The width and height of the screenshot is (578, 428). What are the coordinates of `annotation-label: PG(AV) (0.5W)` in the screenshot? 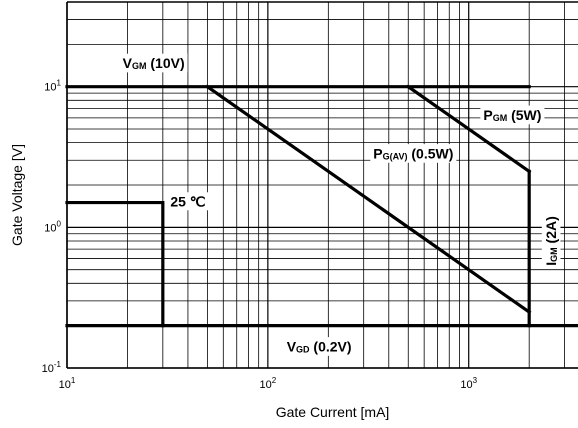 It's located at (413, 153).